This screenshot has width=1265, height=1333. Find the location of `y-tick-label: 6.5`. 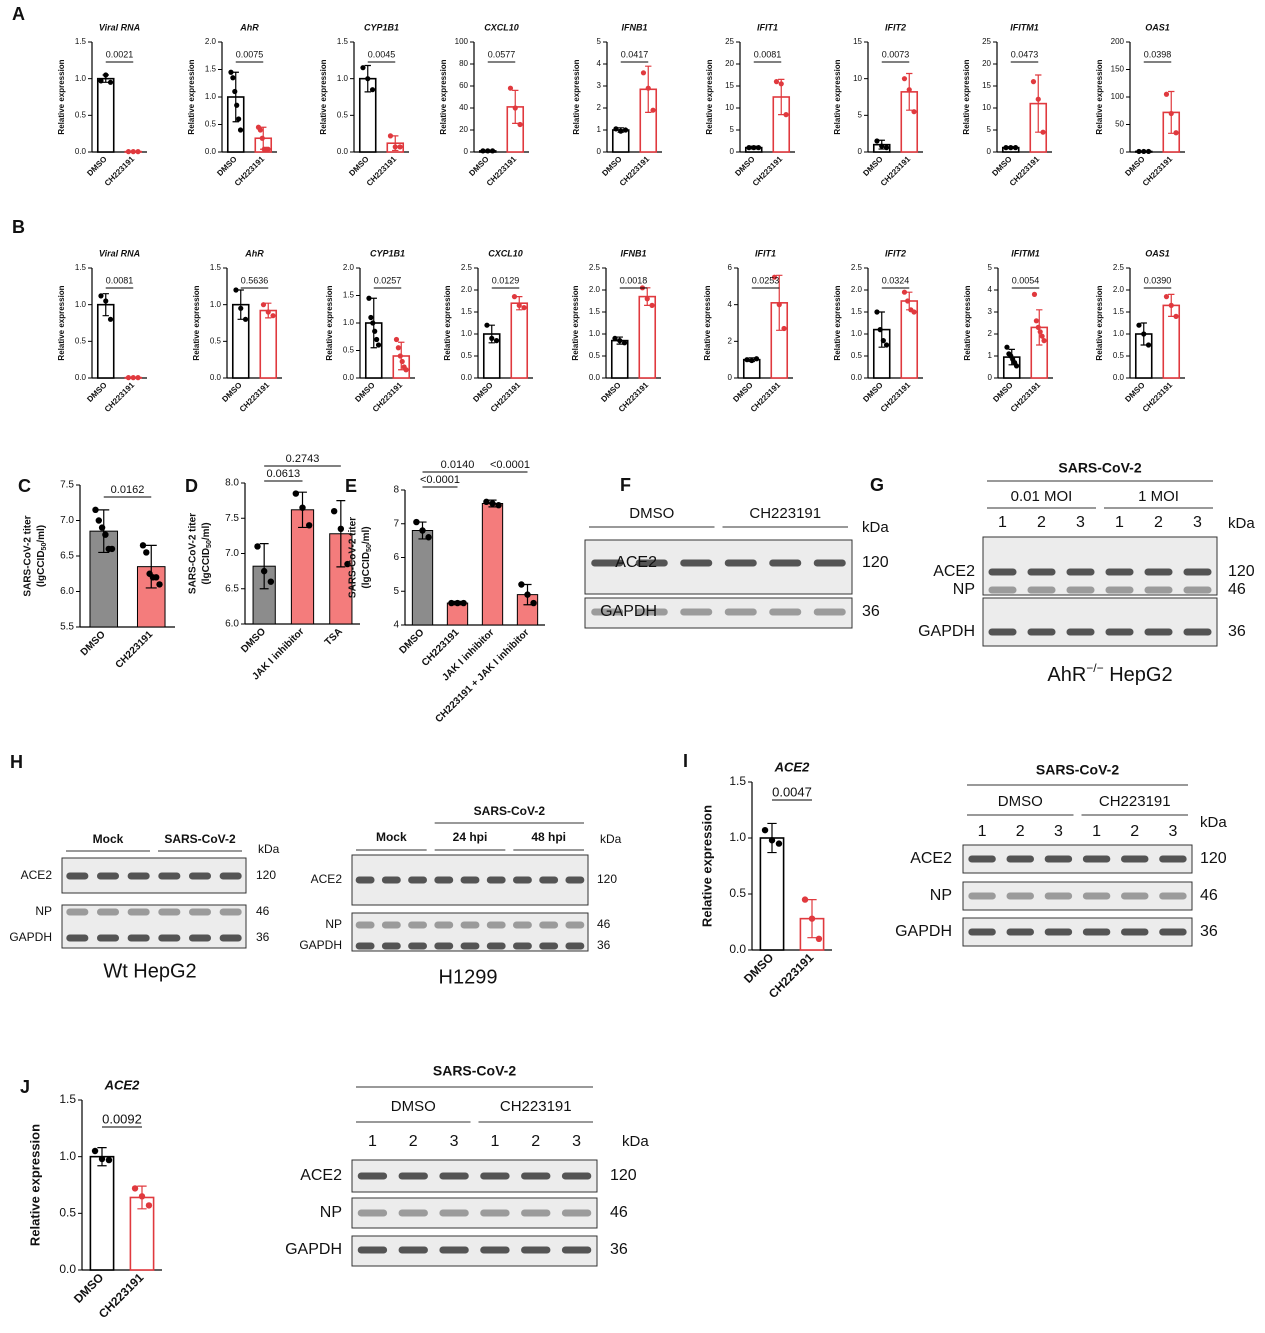

y-tick-label: 6.5 is located at coordinates (232, 588).